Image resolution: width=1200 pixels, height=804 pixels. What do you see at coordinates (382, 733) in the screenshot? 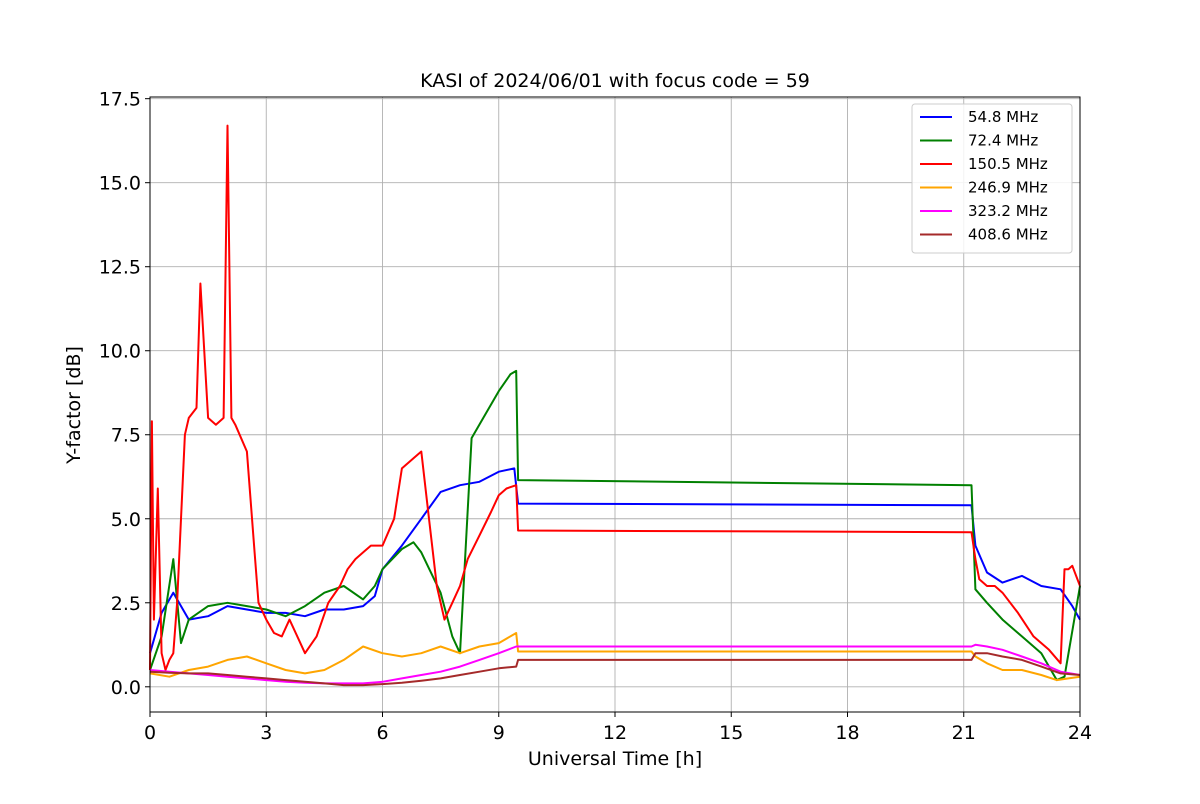
I see `x-tick-label: 6` at bounding box center [382, 733].